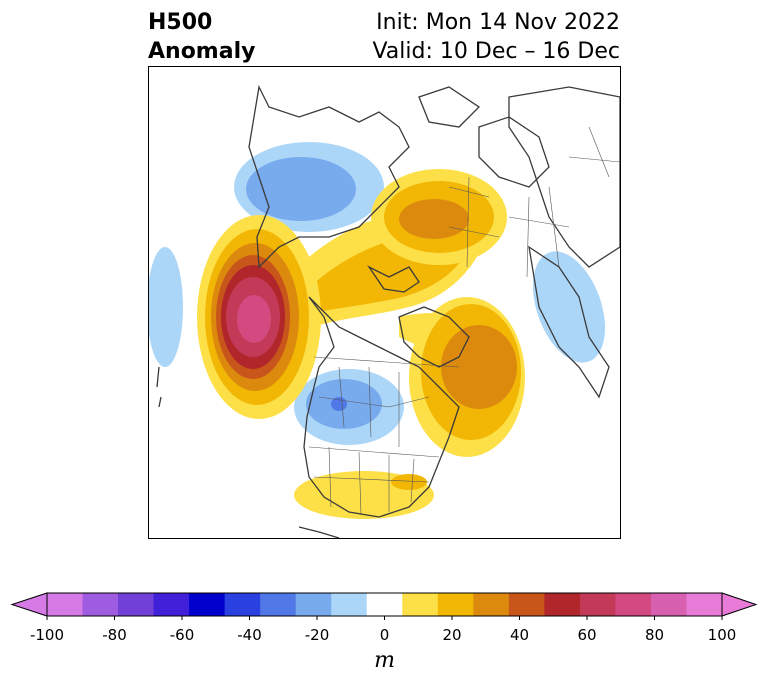 The width and height of the screenshot is (768, 684). I want to click on negative-anomaly-pacific, so click(166, 307).